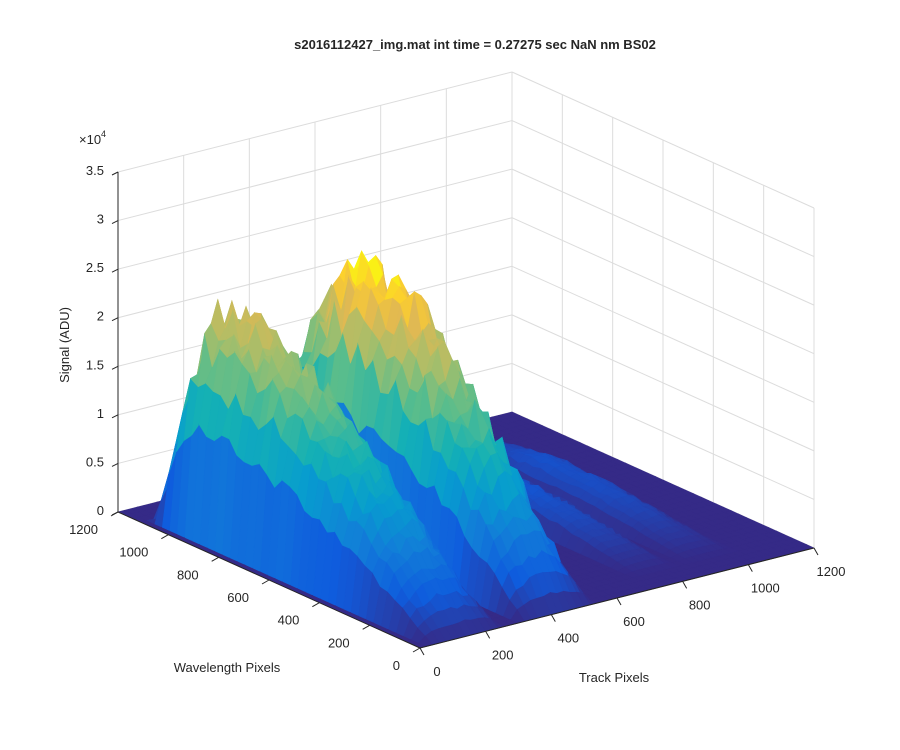 The width and height of the screenshot is (900, 750). Describe the element at coordinates (614, 677) in the screenshot. I see `x-axis-label: Track Pixels` at that location.